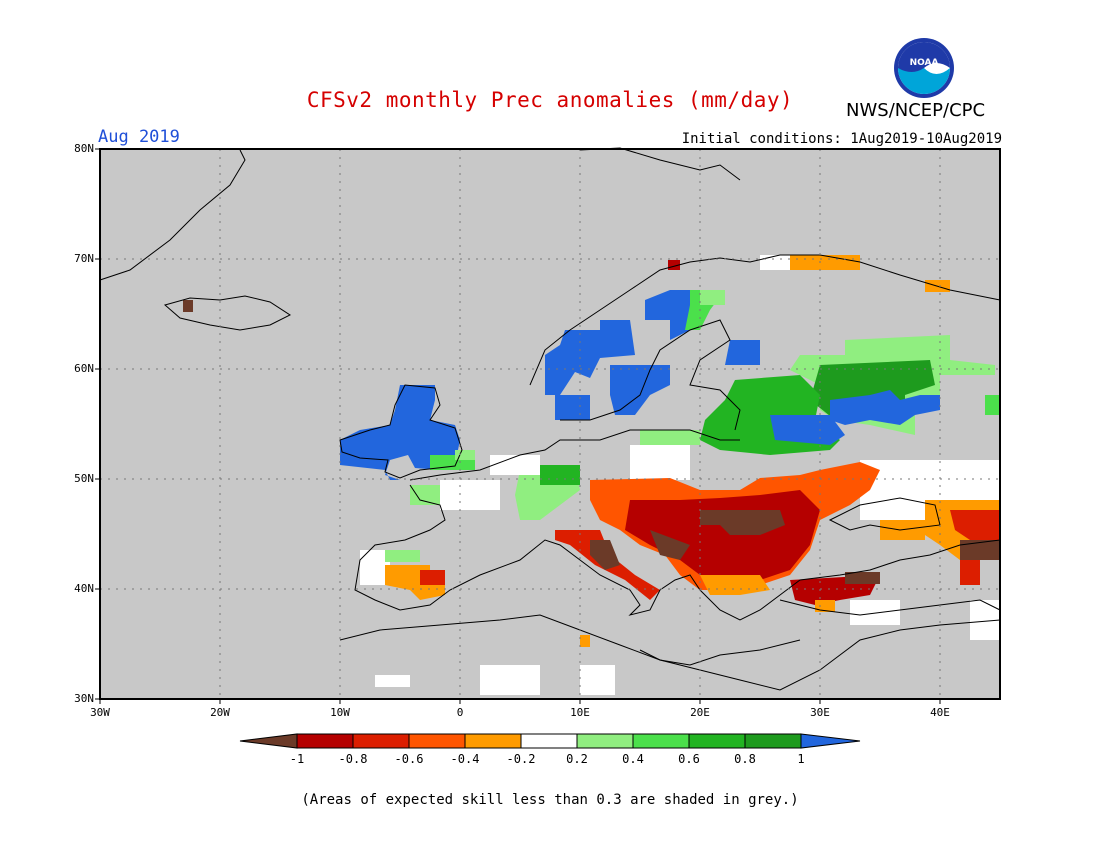 This screenshot has height=850, width=1100. I want to click on agency-label: NWS/NCEP/CPC, so click(916, 110).